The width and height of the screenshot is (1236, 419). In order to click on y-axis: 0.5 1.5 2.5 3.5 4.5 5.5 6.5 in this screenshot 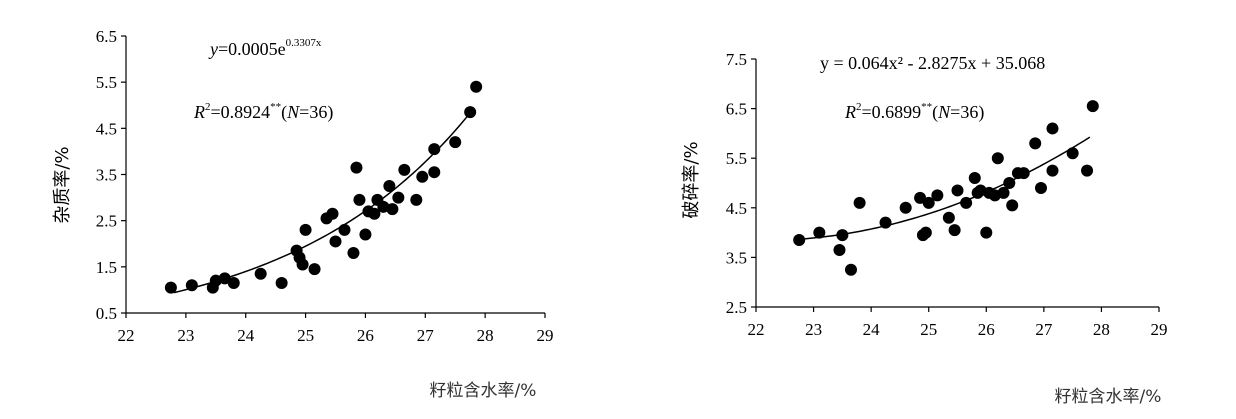, I will do `click(111, 175)`.